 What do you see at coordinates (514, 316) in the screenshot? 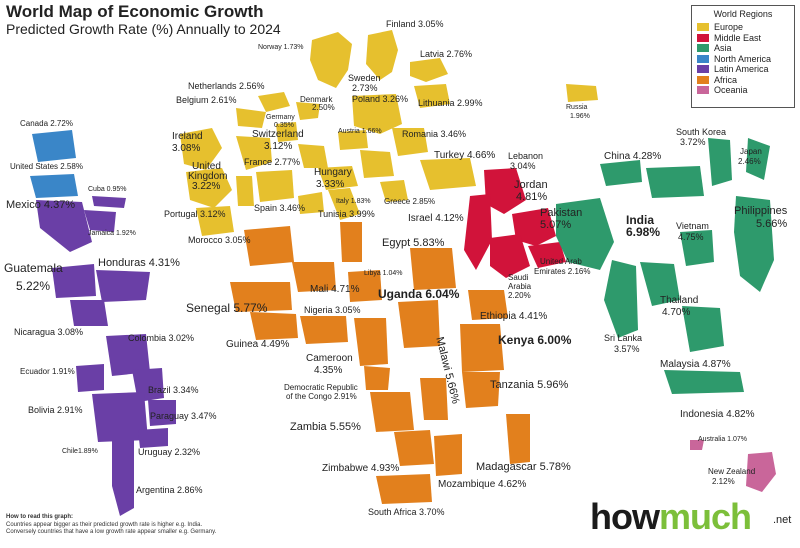
I see `label-ethiopia: Ethiopia 4.41%` at bounding box center [514, 316].